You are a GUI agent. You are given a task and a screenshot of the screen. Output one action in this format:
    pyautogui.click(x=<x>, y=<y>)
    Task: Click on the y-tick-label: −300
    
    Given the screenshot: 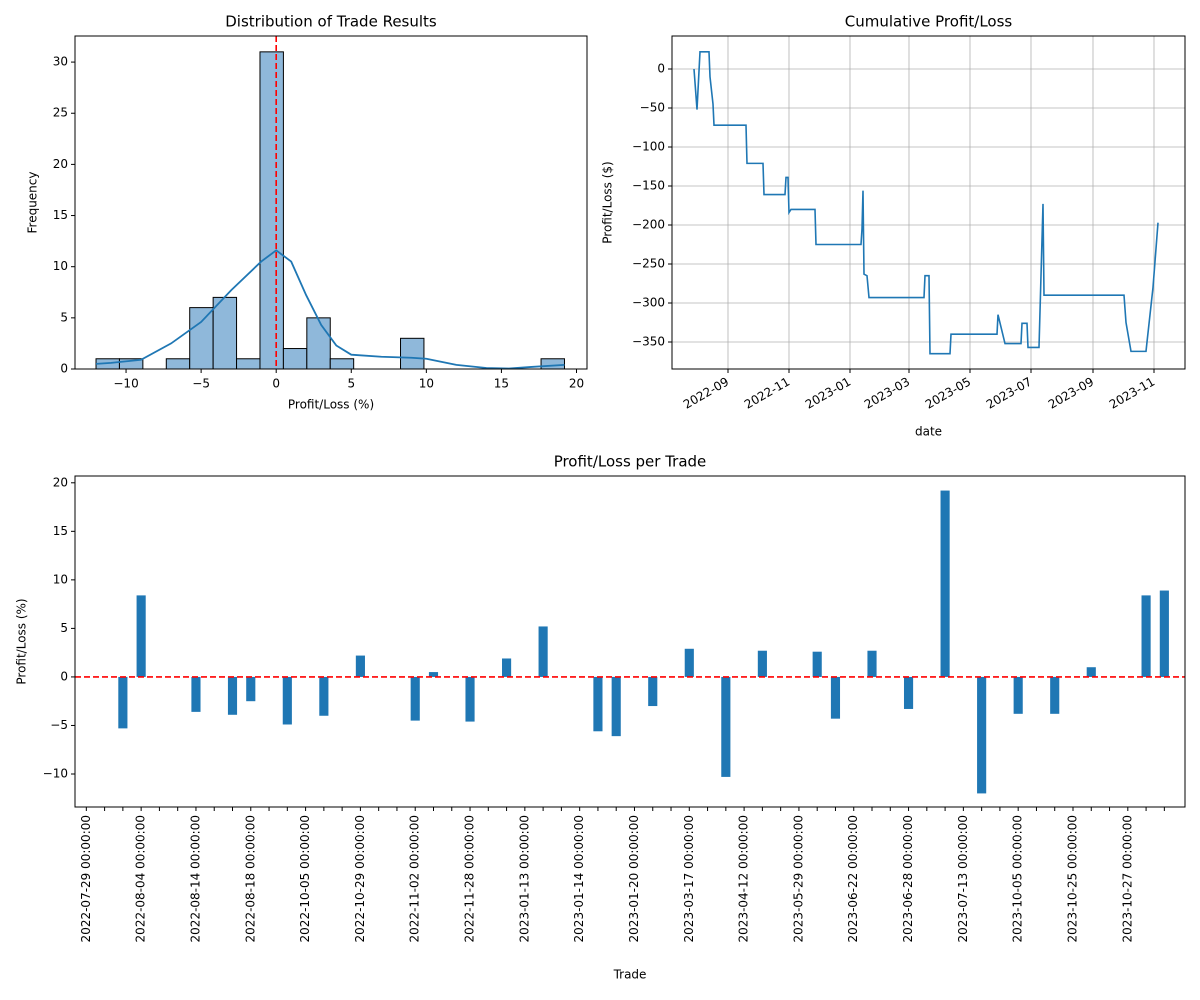 What is the action you would take?
    pyautogui.click(x=648, y=303)
    